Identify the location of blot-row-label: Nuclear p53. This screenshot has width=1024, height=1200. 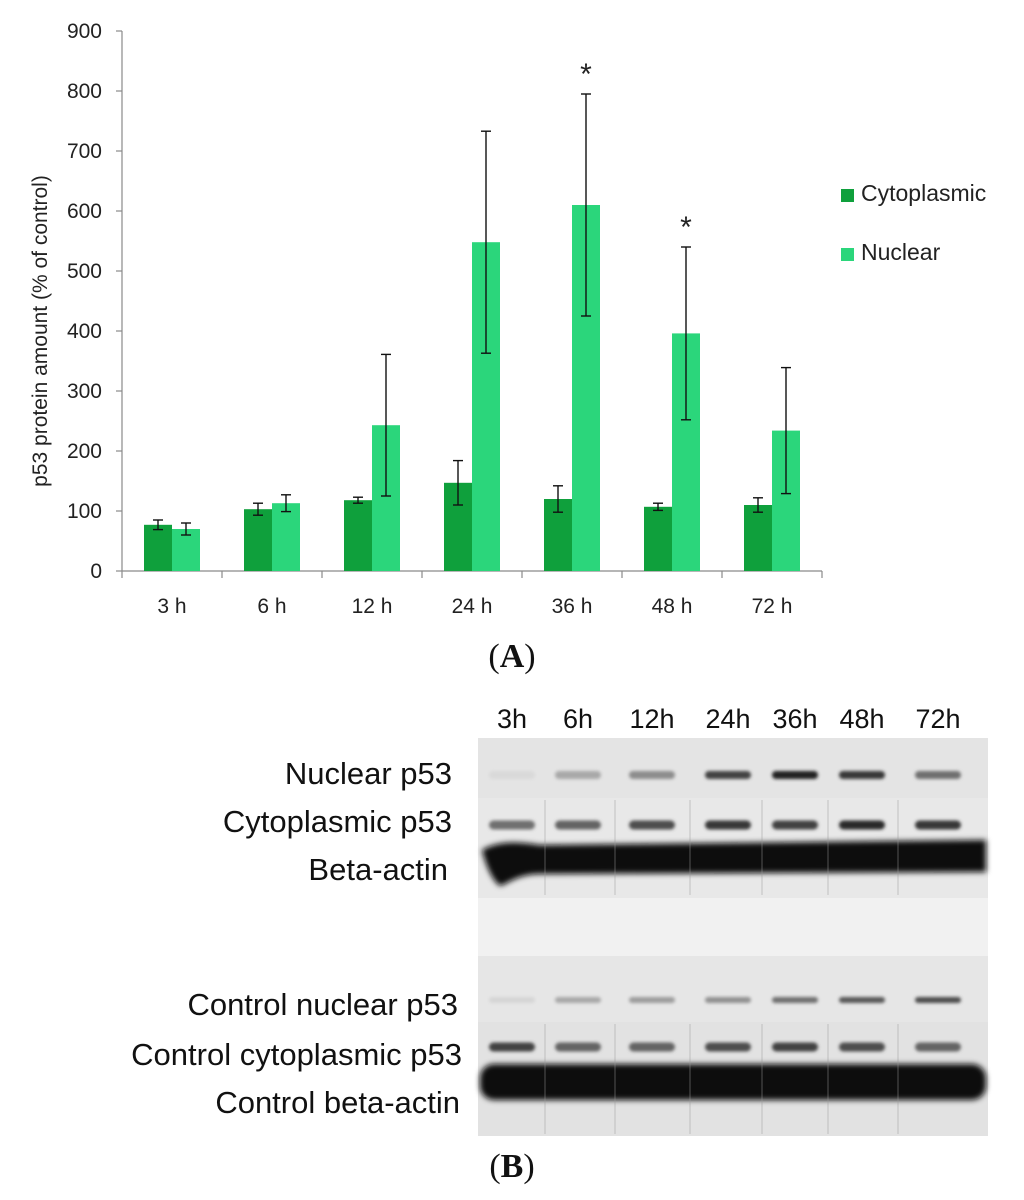
(368, 773).